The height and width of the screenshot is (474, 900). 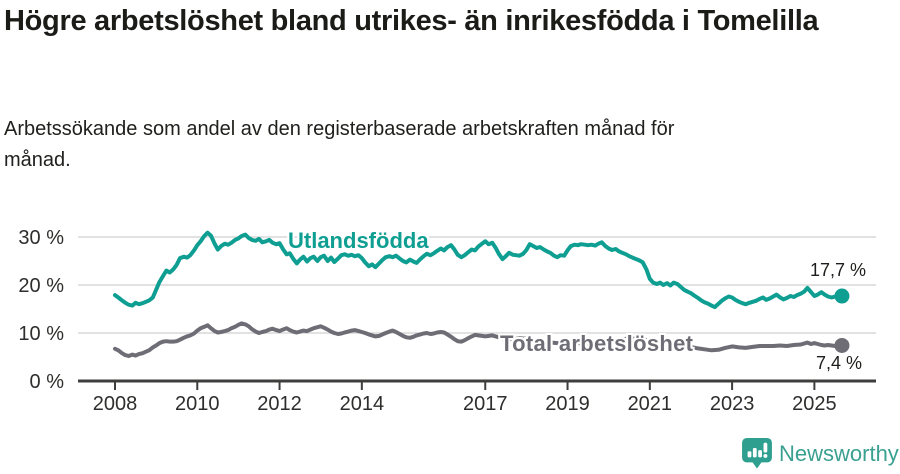 What do you see at coordinates (197, 404) in the screenshot?
I see `x-tick-label: 2010` at bounding box center [197, 404].